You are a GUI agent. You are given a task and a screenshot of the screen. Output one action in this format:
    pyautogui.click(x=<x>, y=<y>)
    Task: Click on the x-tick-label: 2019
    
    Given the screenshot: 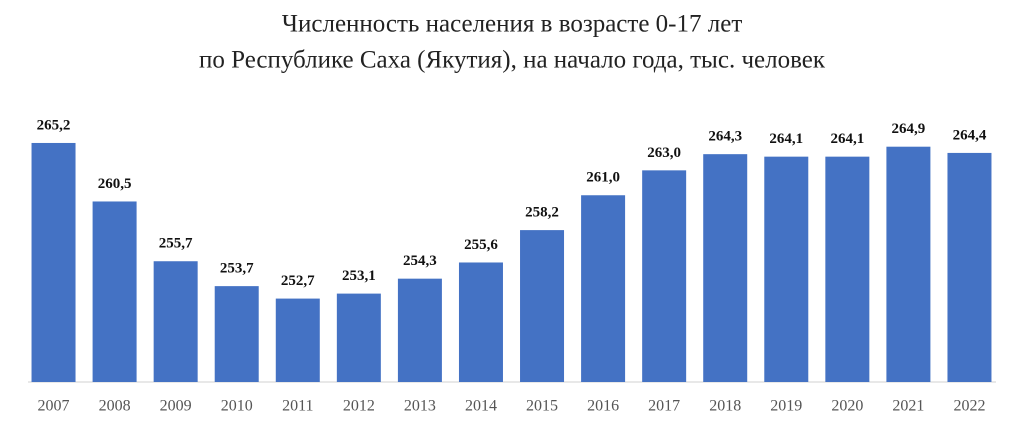 What is the action you would take?
    pyautogui.click(x=786, y=406)
    